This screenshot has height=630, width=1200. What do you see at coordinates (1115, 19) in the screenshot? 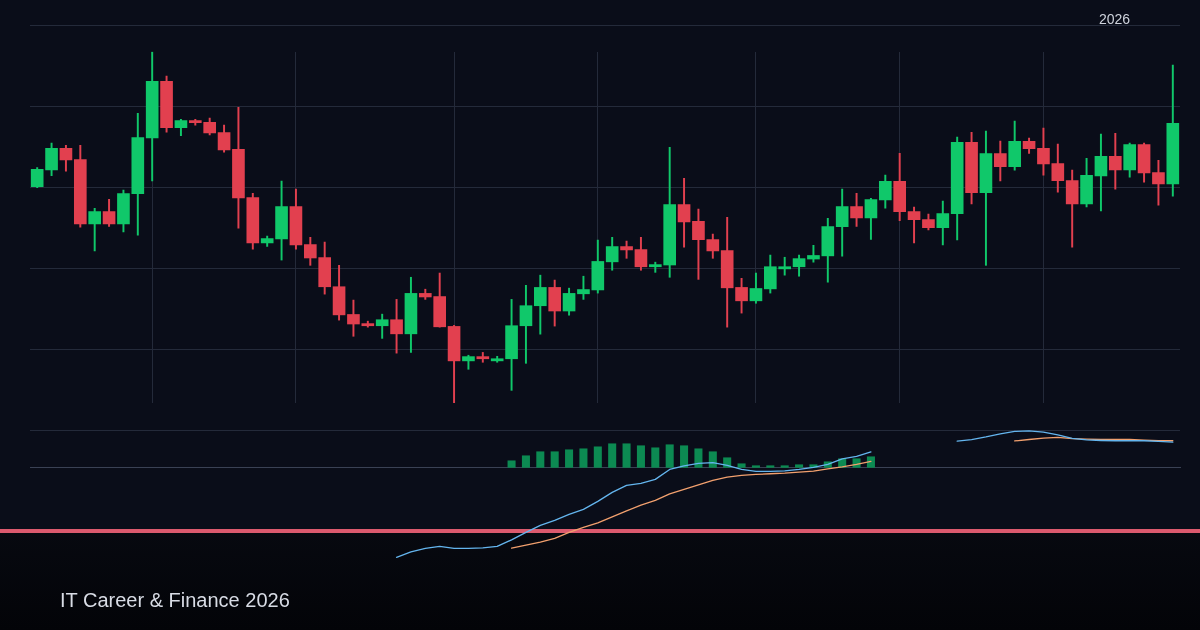
I see `text: 2026` at bounding box center [1115, 19].